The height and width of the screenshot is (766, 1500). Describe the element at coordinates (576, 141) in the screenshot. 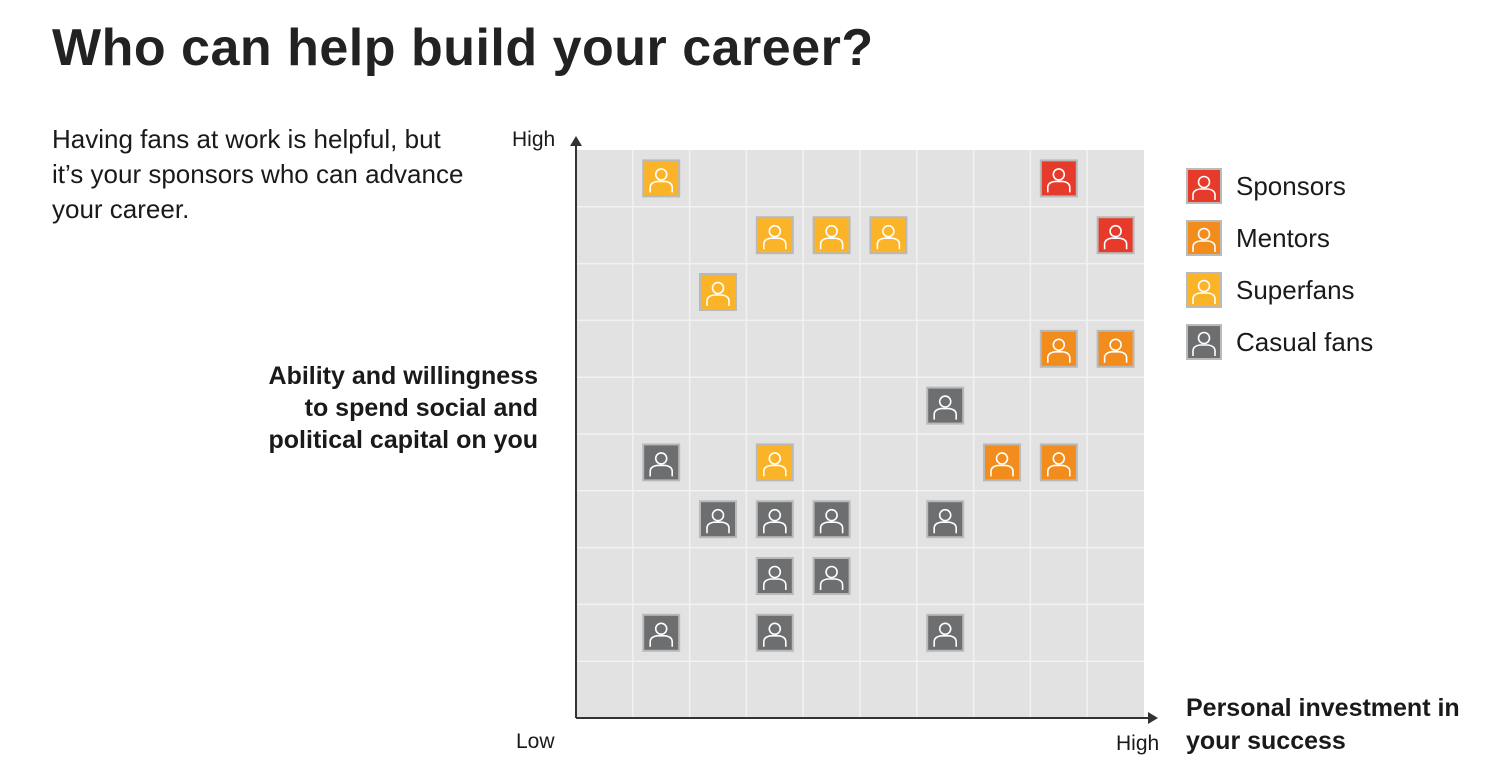

I see `y-axis-arrow` at that location.